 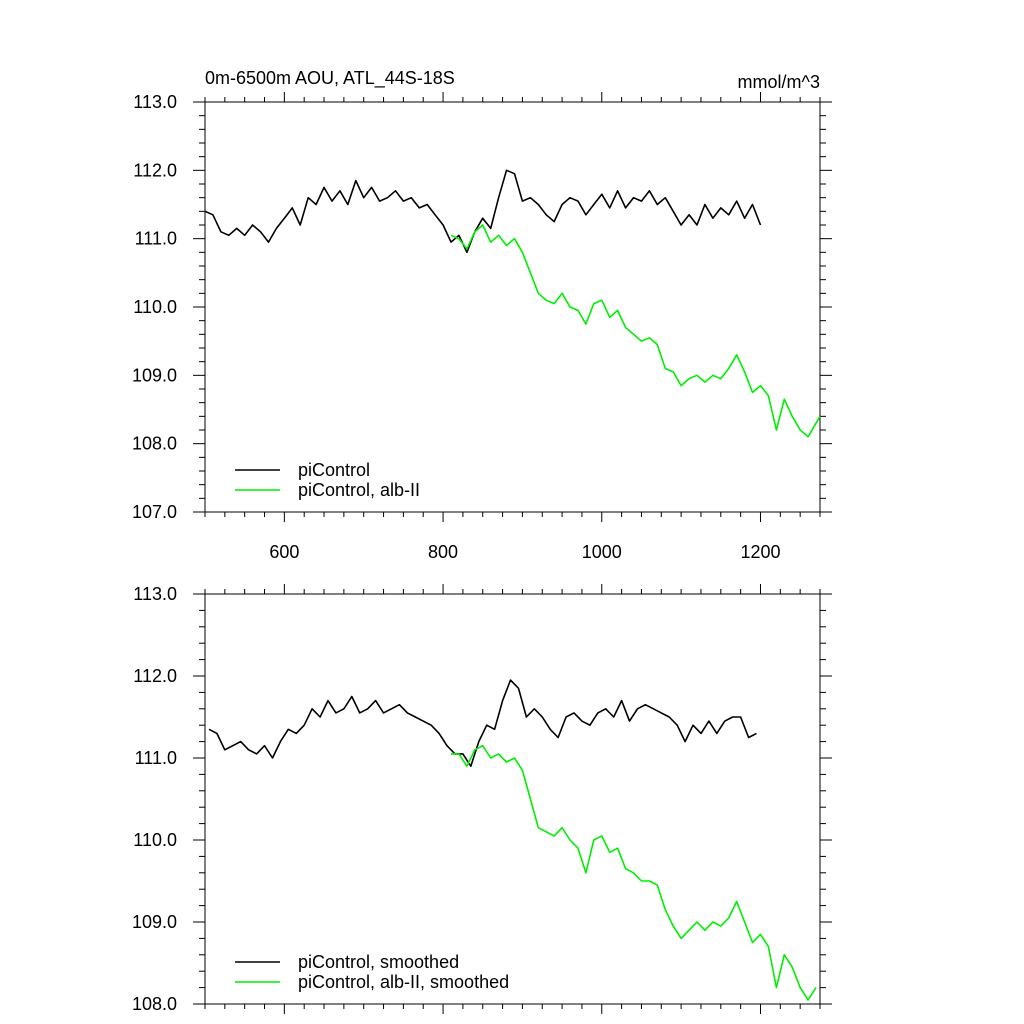 What do you see at coordinates (760, 552) in the screenshot?
I see `top-xtick-label: 1200` at bounding box center [760, 552].